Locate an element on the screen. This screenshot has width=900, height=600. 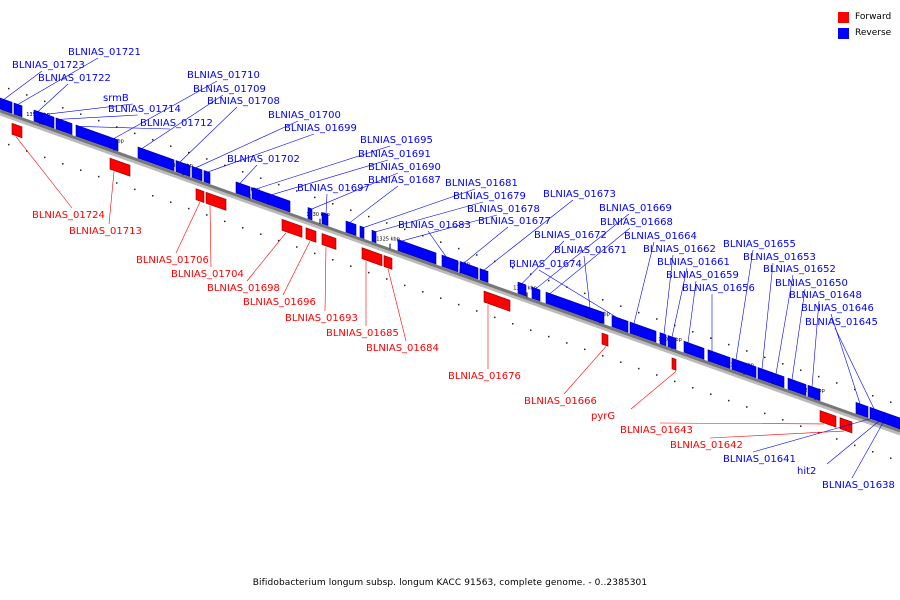
reverse-gene-label: BLNIAS_01683 is located at coordinates (434, 225).